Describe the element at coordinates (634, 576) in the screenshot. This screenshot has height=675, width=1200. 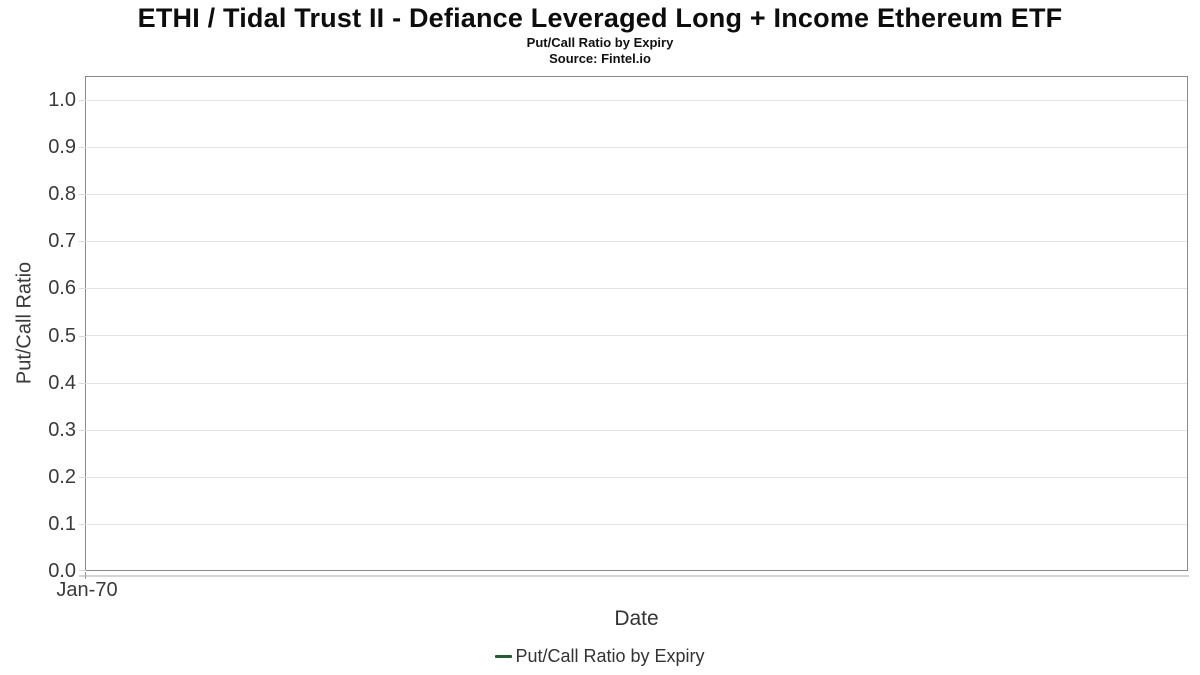
I see `x-axis-line` at that location.